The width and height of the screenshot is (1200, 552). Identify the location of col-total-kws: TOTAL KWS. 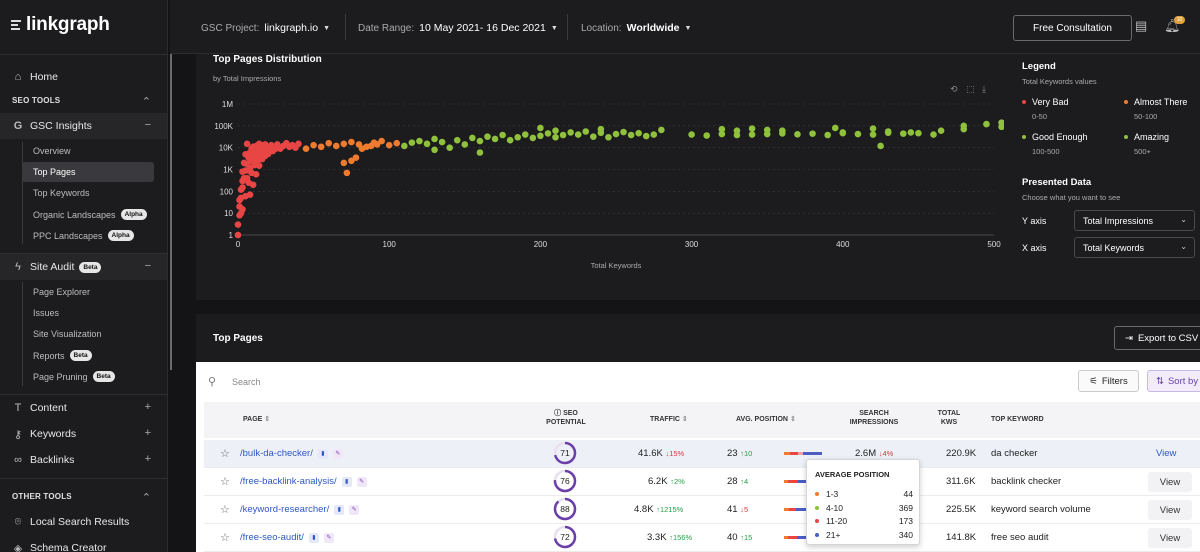
(949, 418).